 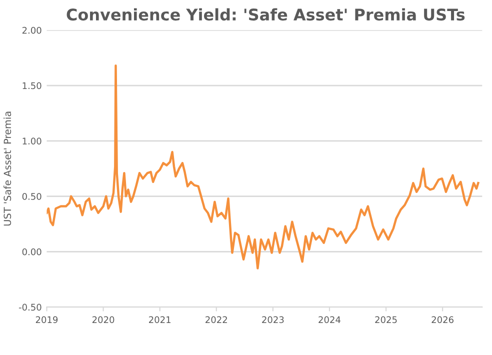 I want to click on y-tick-label: 0.50, so click(x=32, y=196).